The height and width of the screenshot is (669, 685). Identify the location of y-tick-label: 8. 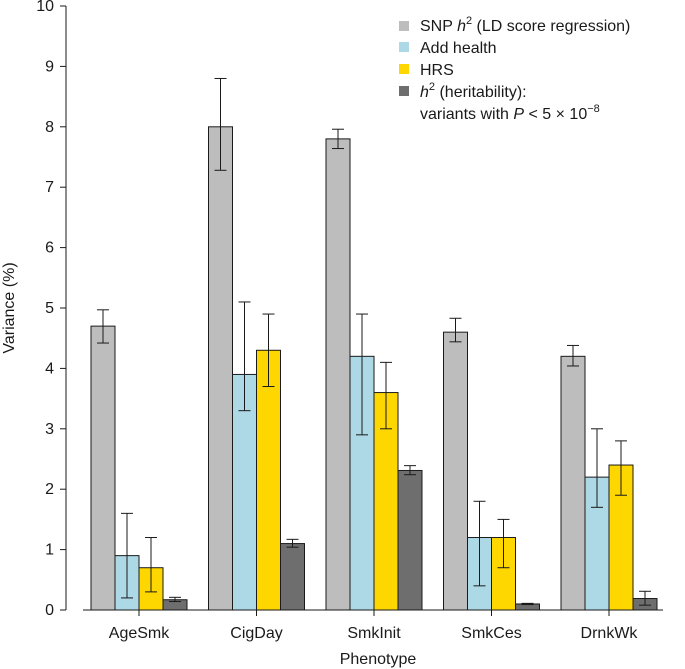
(49, 127).